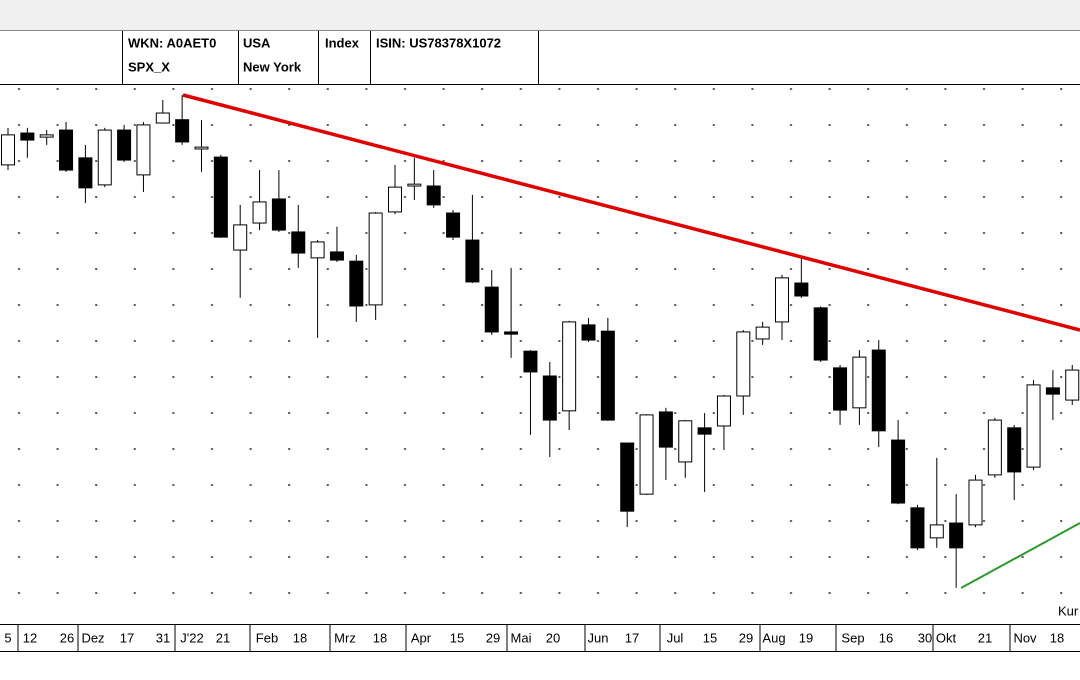  What do you see at coordinates (67, 637) in the screenshot?
I see `x-tick-label: 26` at bounding box center [67, 637].